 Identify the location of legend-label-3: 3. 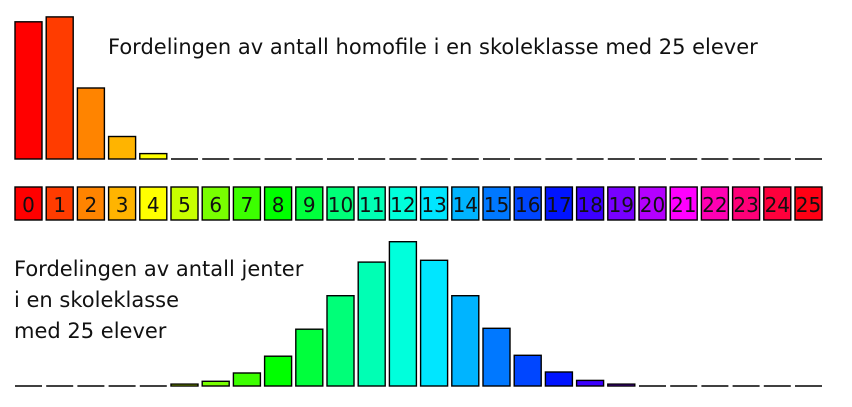
(122, 205).